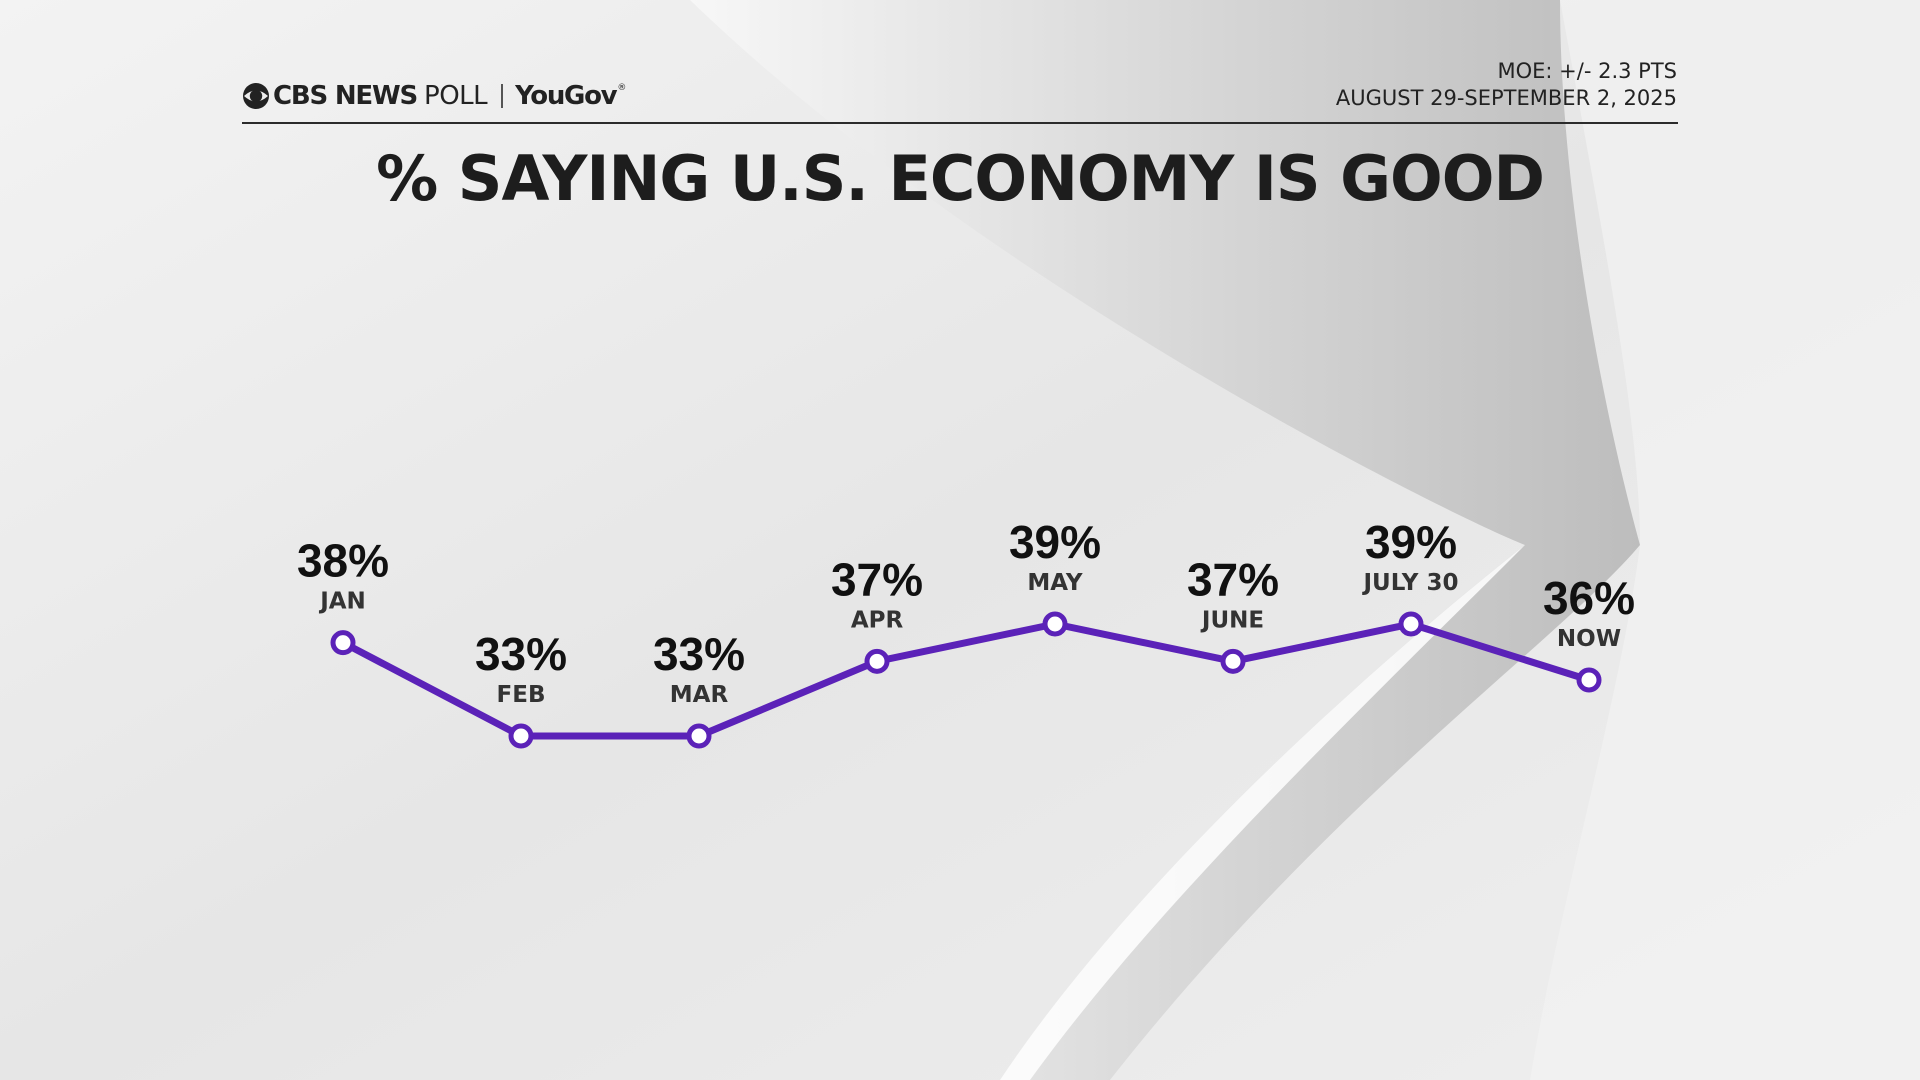  I want to click on cbs-eye-icon, so click(256, 96).